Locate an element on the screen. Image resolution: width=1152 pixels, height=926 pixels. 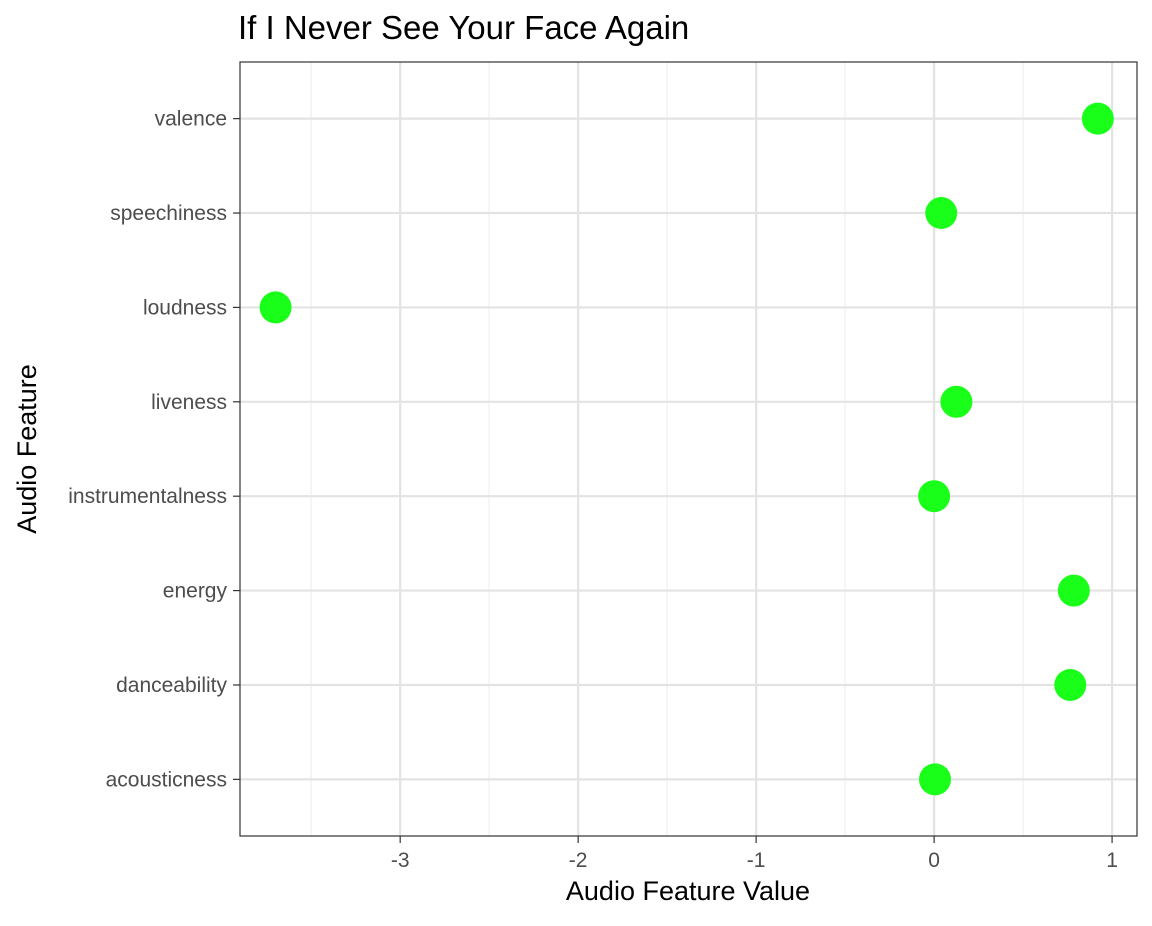
x-tick-label: -1 is located at coordinates (756, 860).